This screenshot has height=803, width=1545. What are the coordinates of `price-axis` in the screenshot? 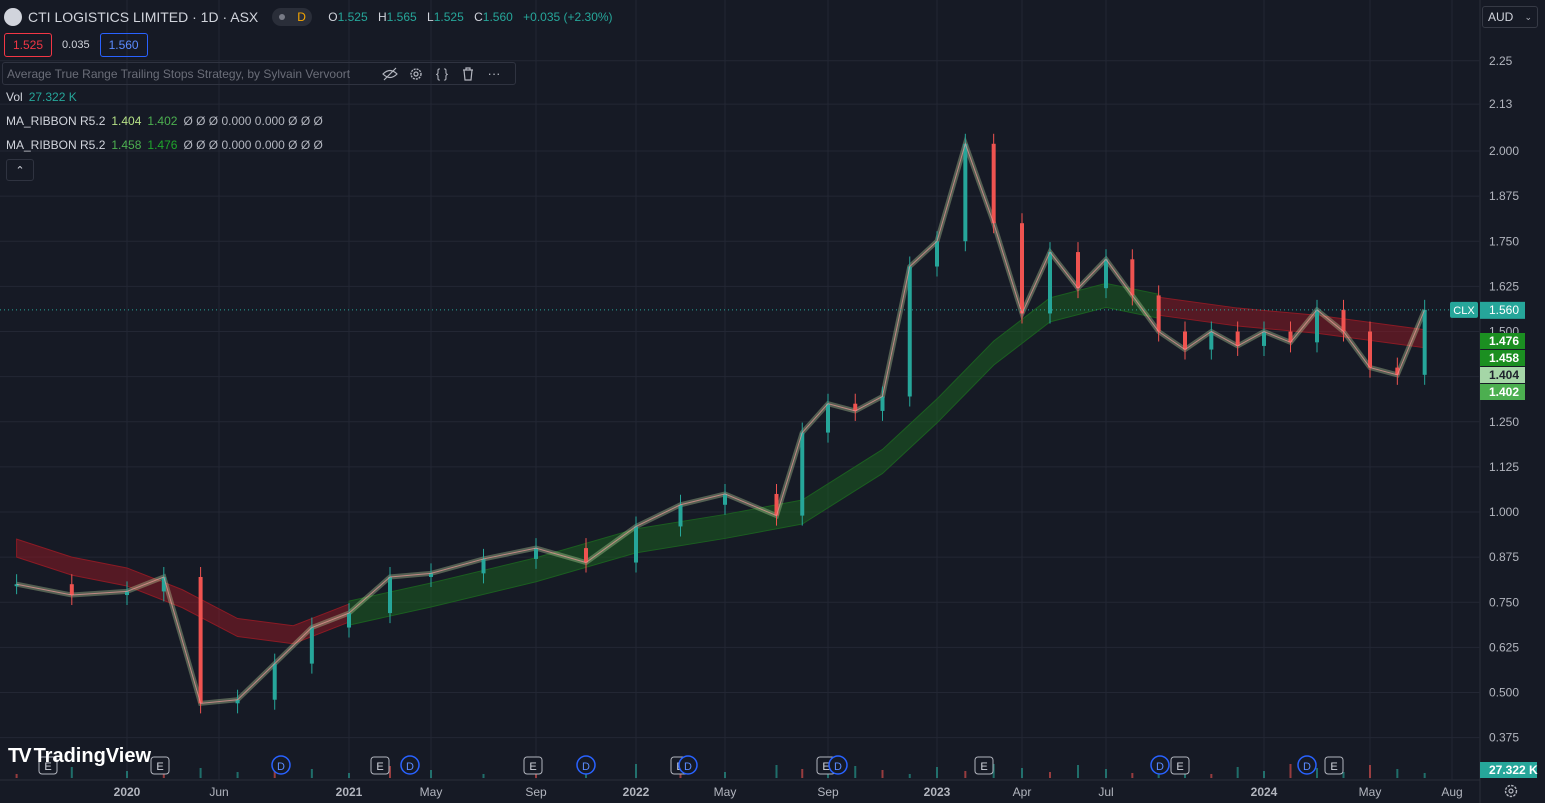 It's located at (1512, 401).